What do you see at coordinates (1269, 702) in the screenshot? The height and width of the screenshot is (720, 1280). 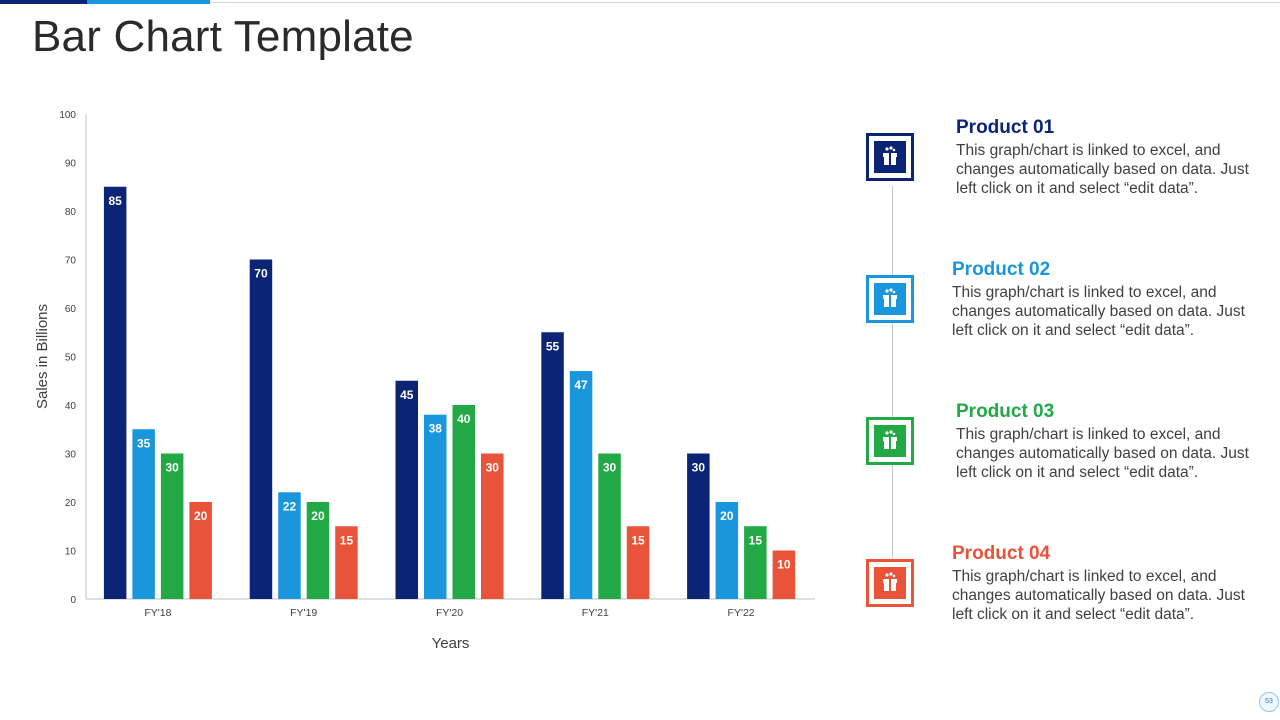 I see `page-number: 53` at bounding box center [1269, 702].